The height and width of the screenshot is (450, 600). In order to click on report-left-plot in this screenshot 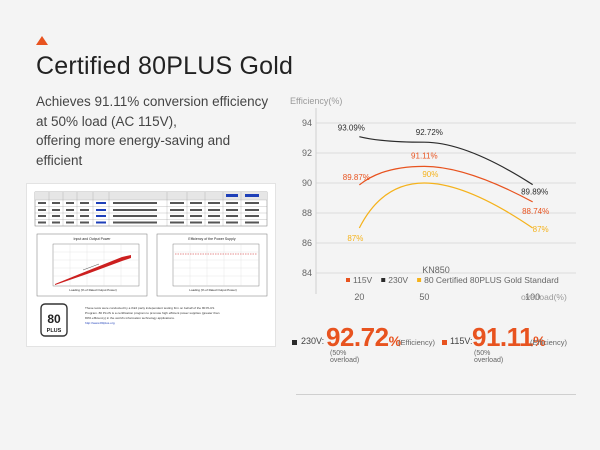, I will do `click(92, 265)`.